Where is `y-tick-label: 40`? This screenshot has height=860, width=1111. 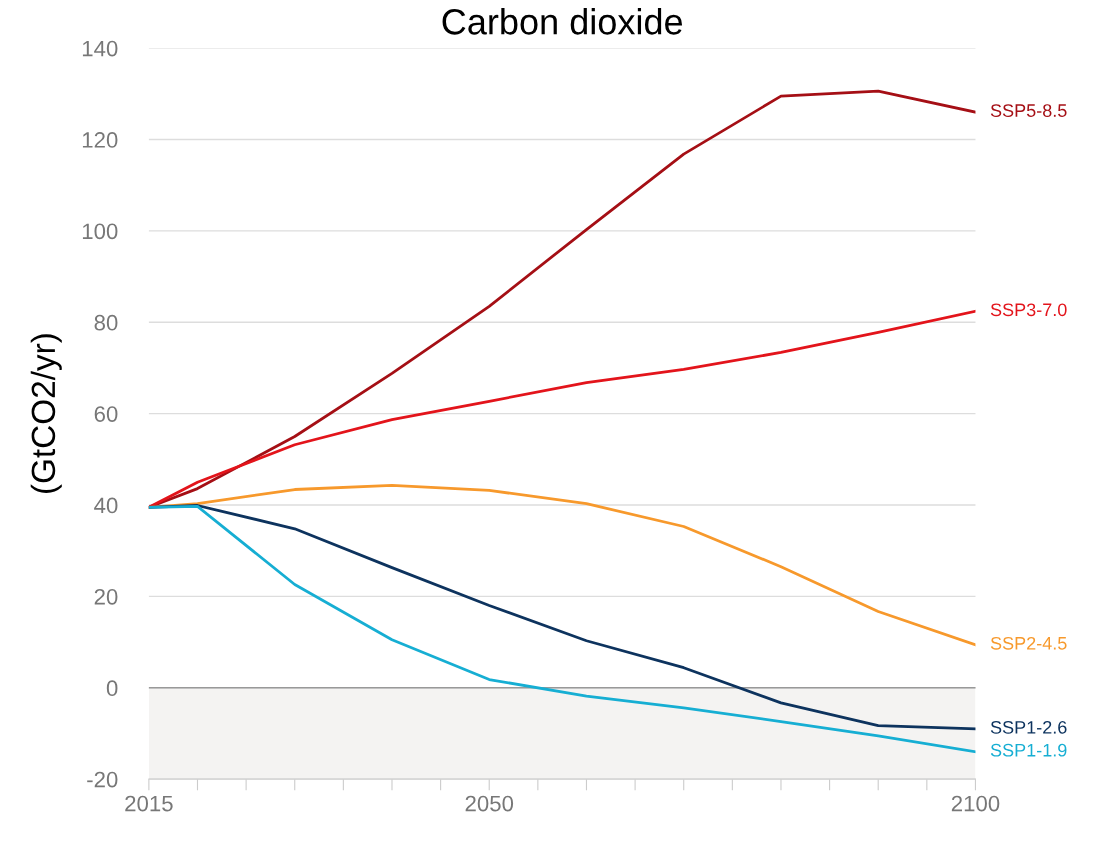
y-tick-label: 40 is located at coordinates (106, 505).